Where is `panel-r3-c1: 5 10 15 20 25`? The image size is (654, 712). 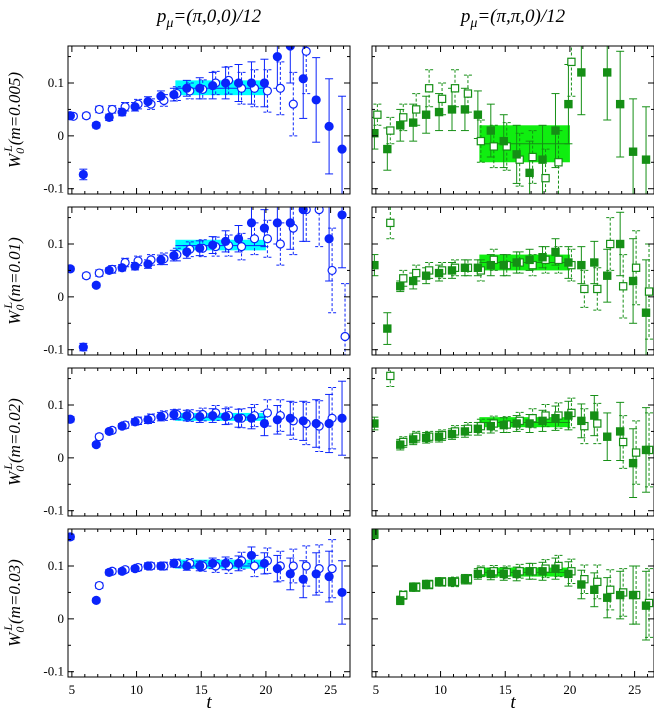
panel-r3-c1: 5 10 15 20 25 is located at coordinates (512, 612).